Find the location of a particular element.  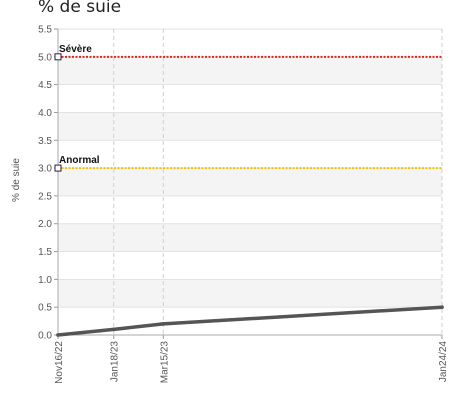

y-tick-label: 1.5 is located at coordinates (45, 252).